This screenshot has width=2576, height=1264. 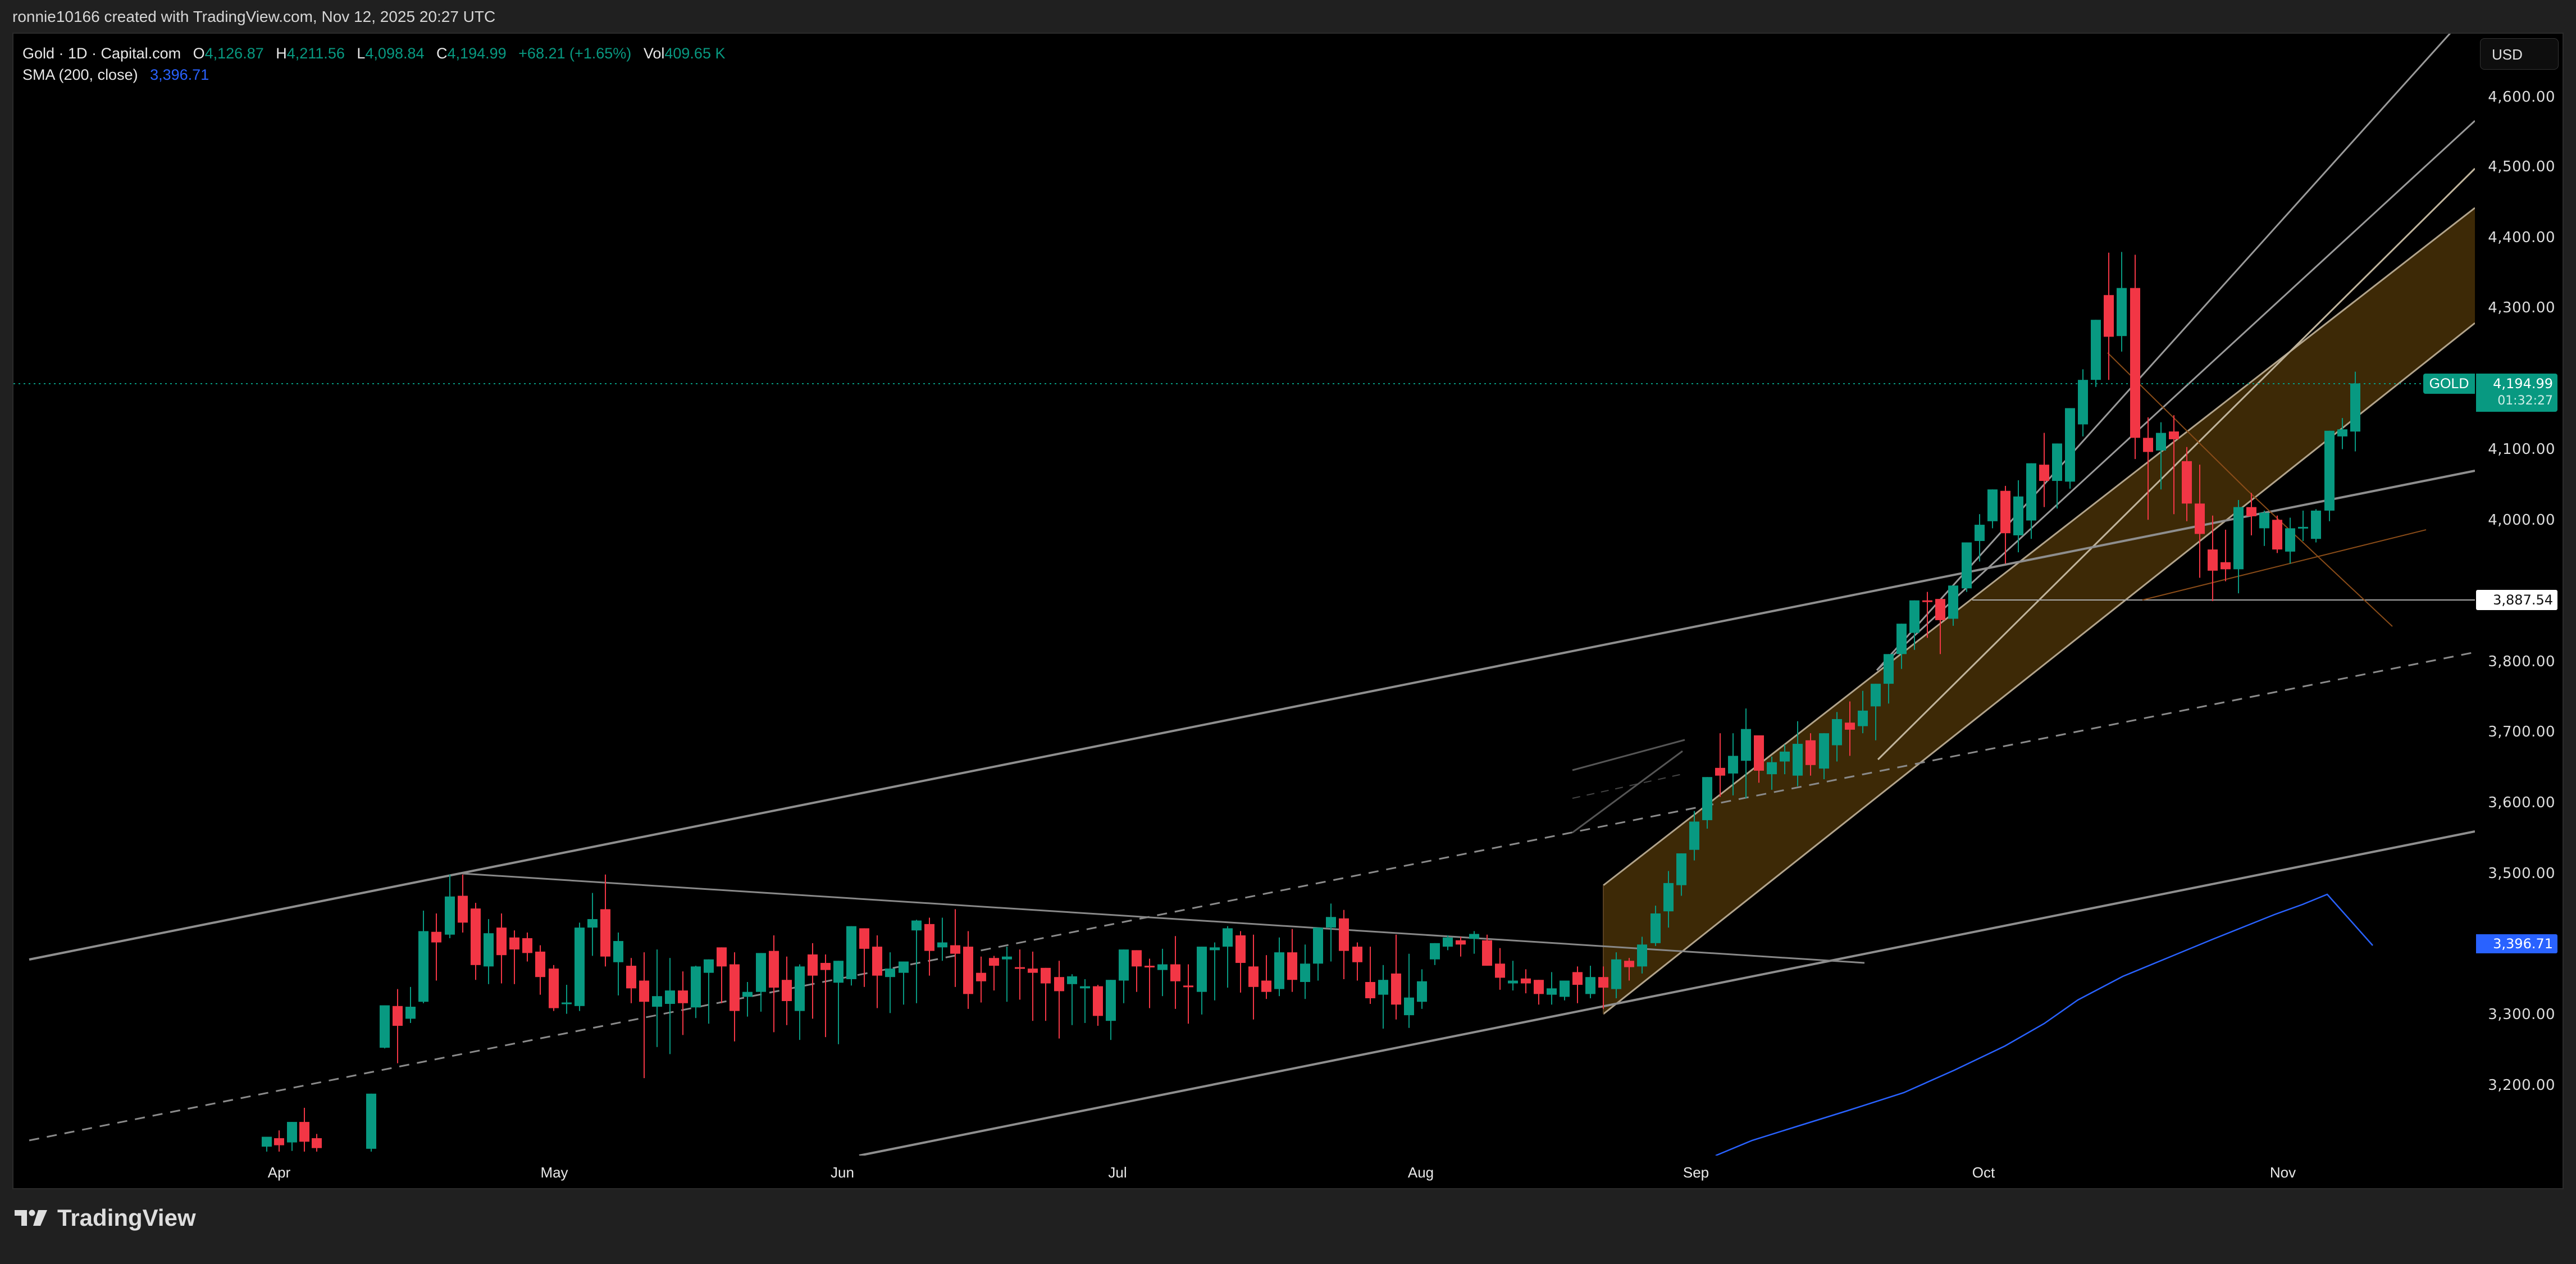 What do you see at coordinates (1117, 1173) in the screenshot?
I see `time-tick: Jul` at bounding box center [1117, 1173].